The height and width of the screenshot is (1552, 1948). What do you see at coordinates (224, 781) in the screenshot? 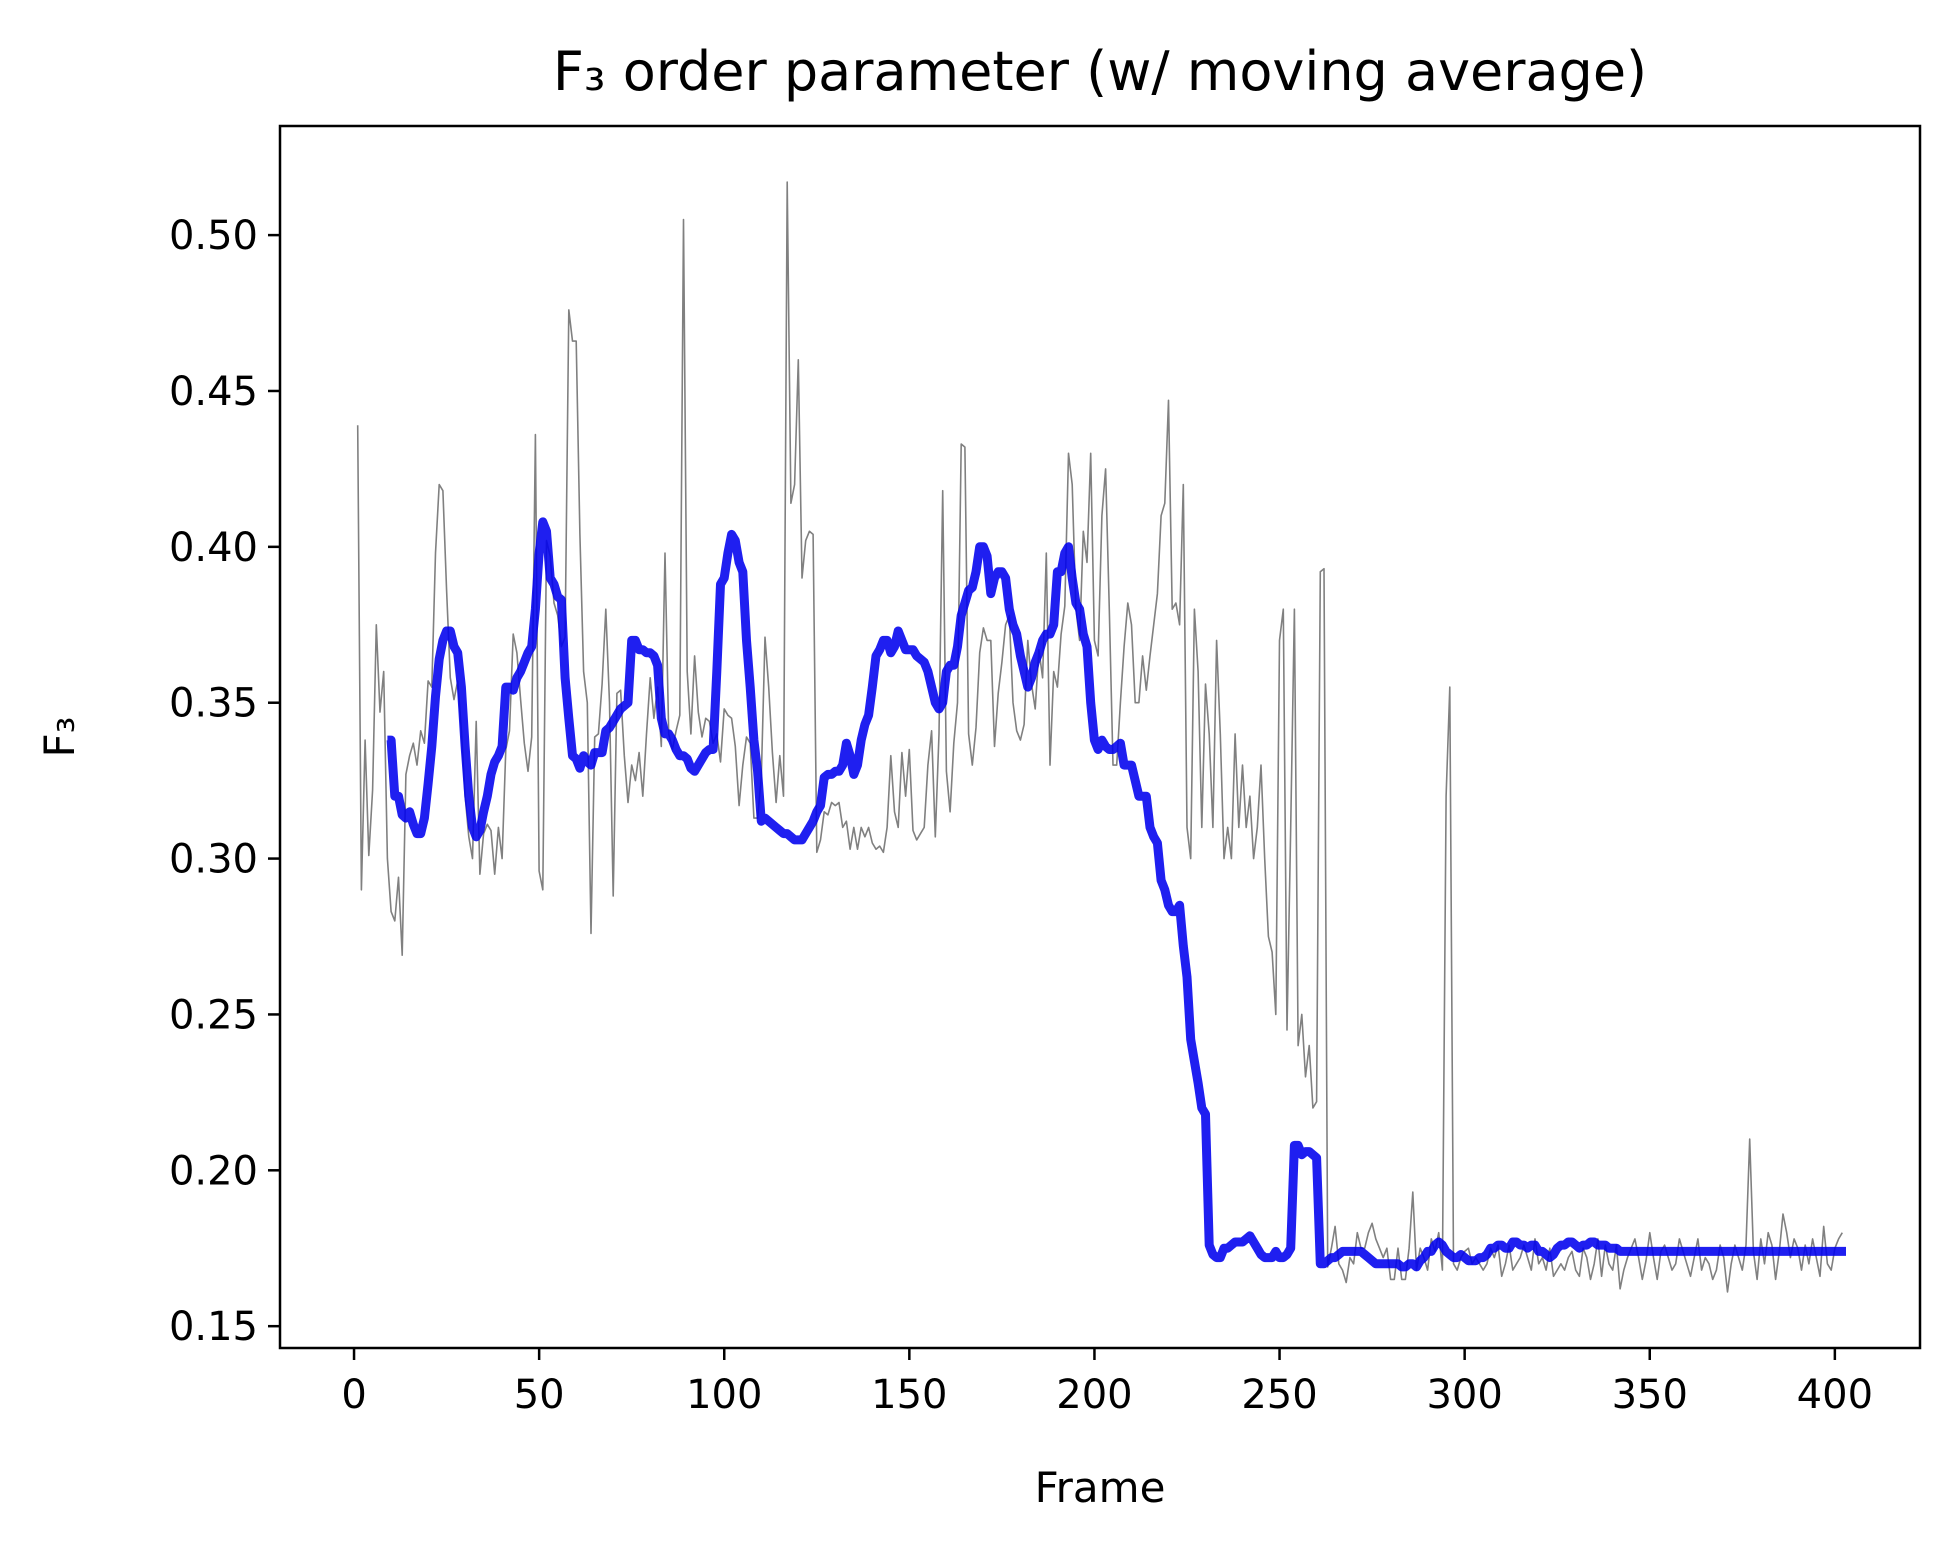
I see `y-axis-ticks: 0.15 0.20 0.25 0.30 0.35 0.40 0.45 0.50` at bounding box center [224, 781].